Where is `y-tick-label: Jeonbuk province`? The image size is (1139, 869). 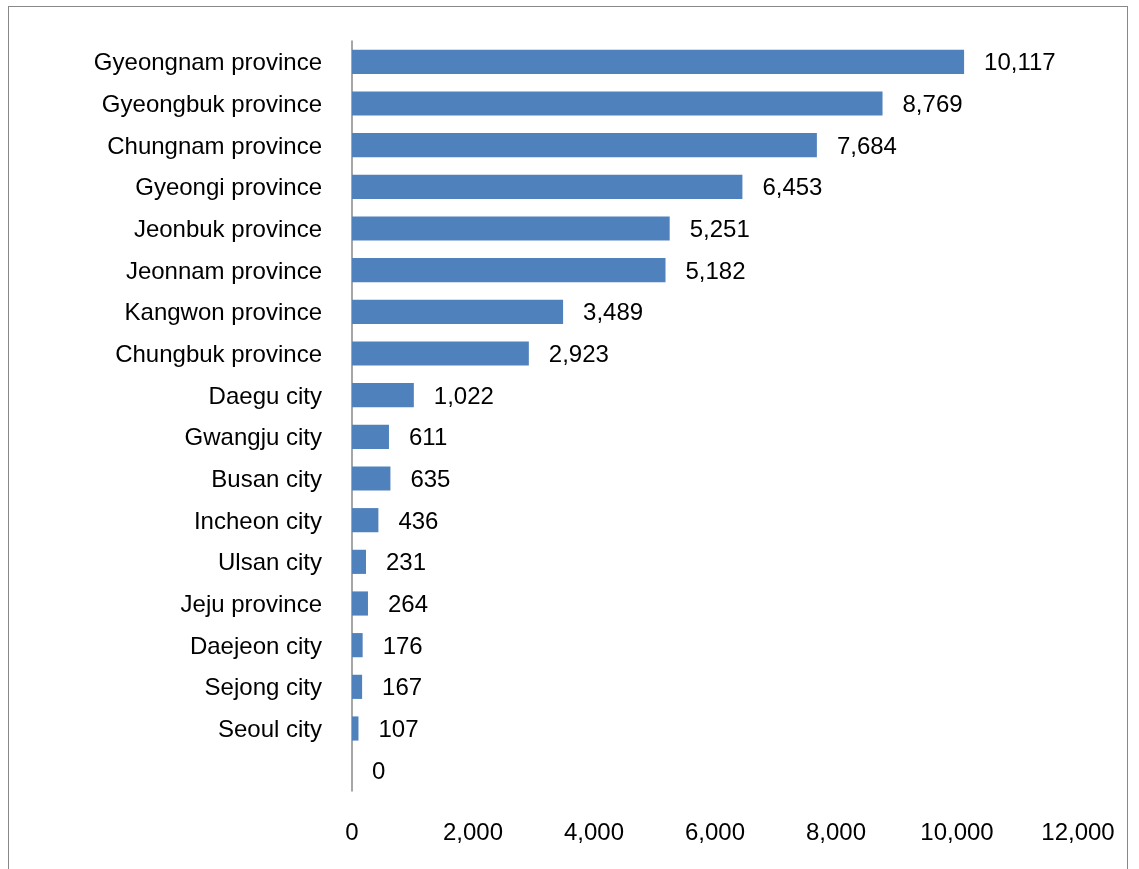 y-tick-label: Jeonbuk province is located at coordinates (227, 228).